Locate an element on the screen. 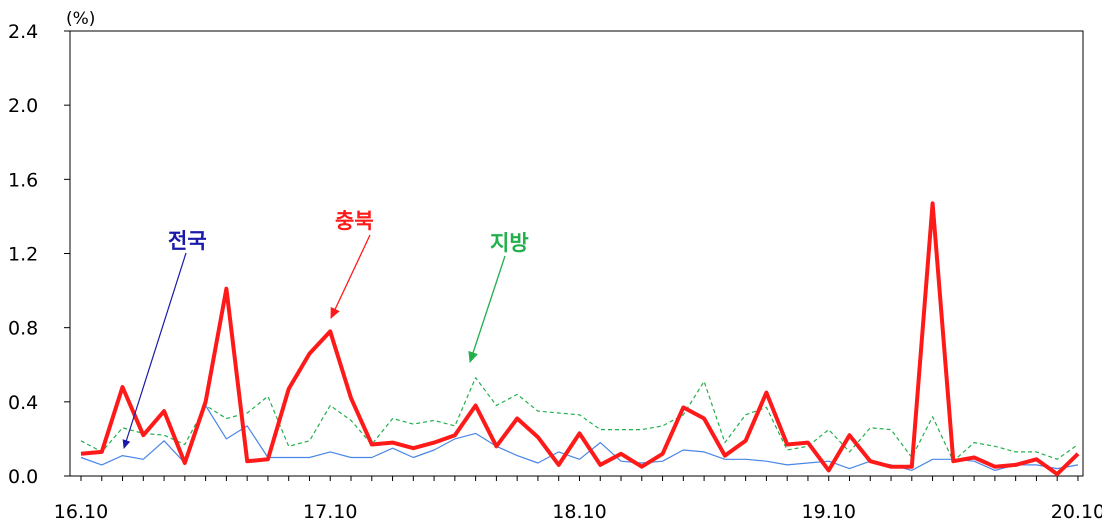 The width and height of the screenshot is (1102, 529). y-unit-label: (%) is located at coordinates (80, 19).